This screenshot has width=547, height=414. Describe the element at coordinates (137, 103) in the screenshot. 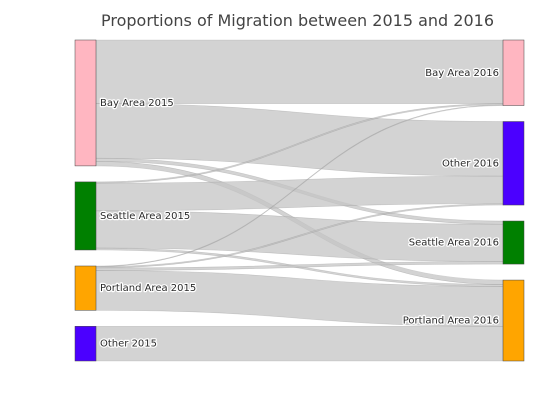

I see `node-label-bay15: Bay Area 2015` at that location.